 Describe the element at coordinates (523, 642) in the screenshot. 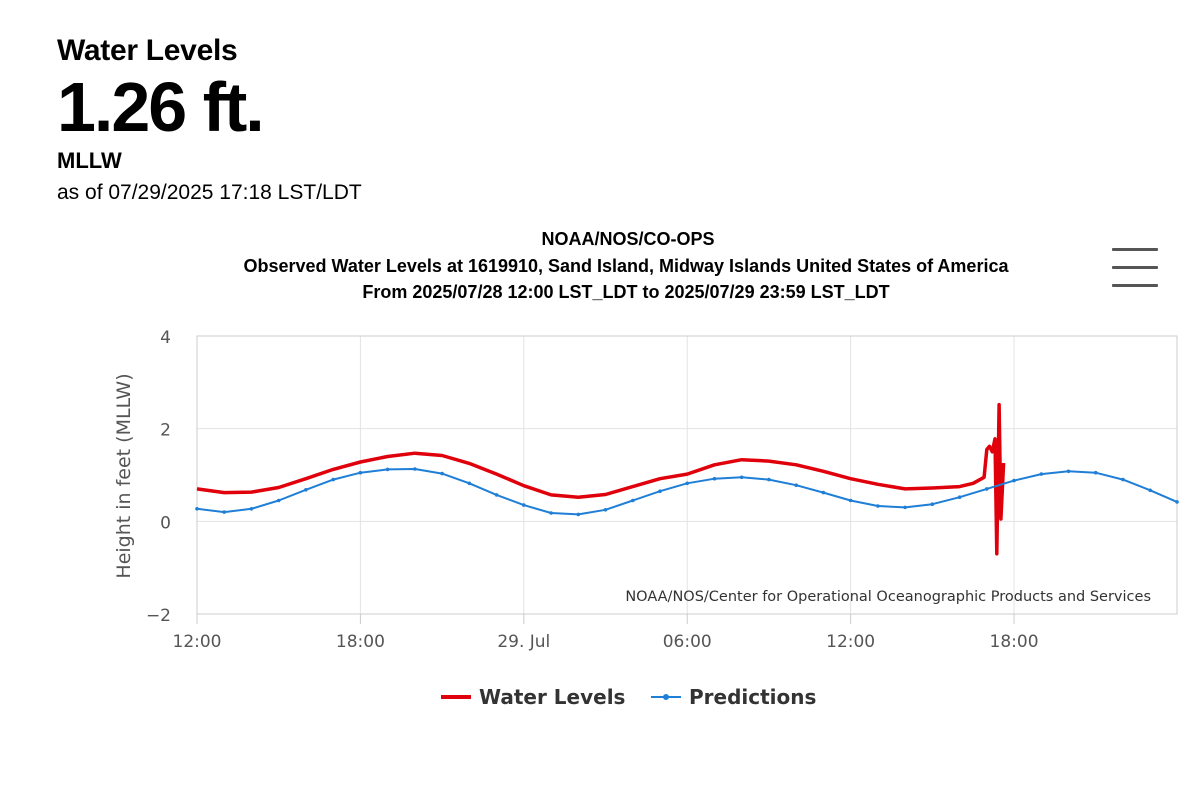

I see `x-tick-label: 29. Jul` at that location.